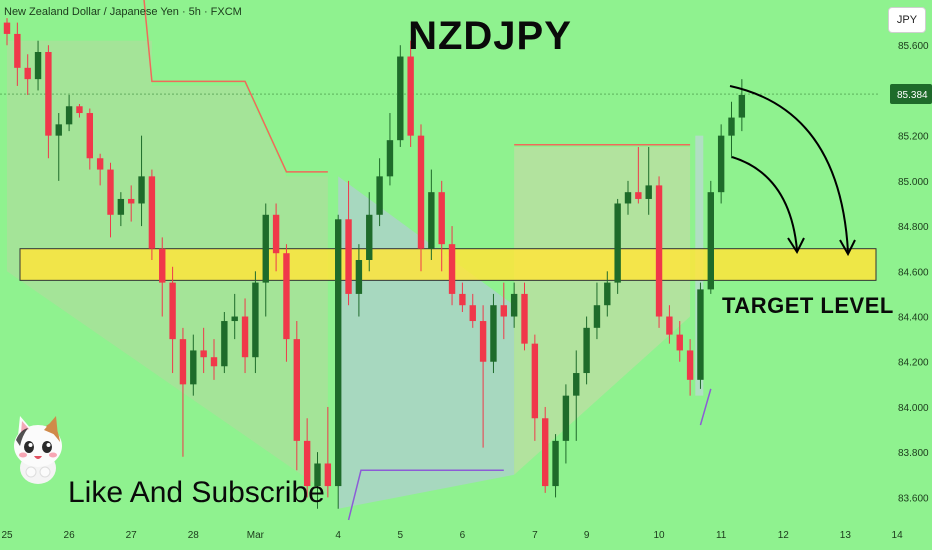 The width and height of the screenshot is (932, 550). I want to click on price-tick-label: 84.400, so click(913, 318).